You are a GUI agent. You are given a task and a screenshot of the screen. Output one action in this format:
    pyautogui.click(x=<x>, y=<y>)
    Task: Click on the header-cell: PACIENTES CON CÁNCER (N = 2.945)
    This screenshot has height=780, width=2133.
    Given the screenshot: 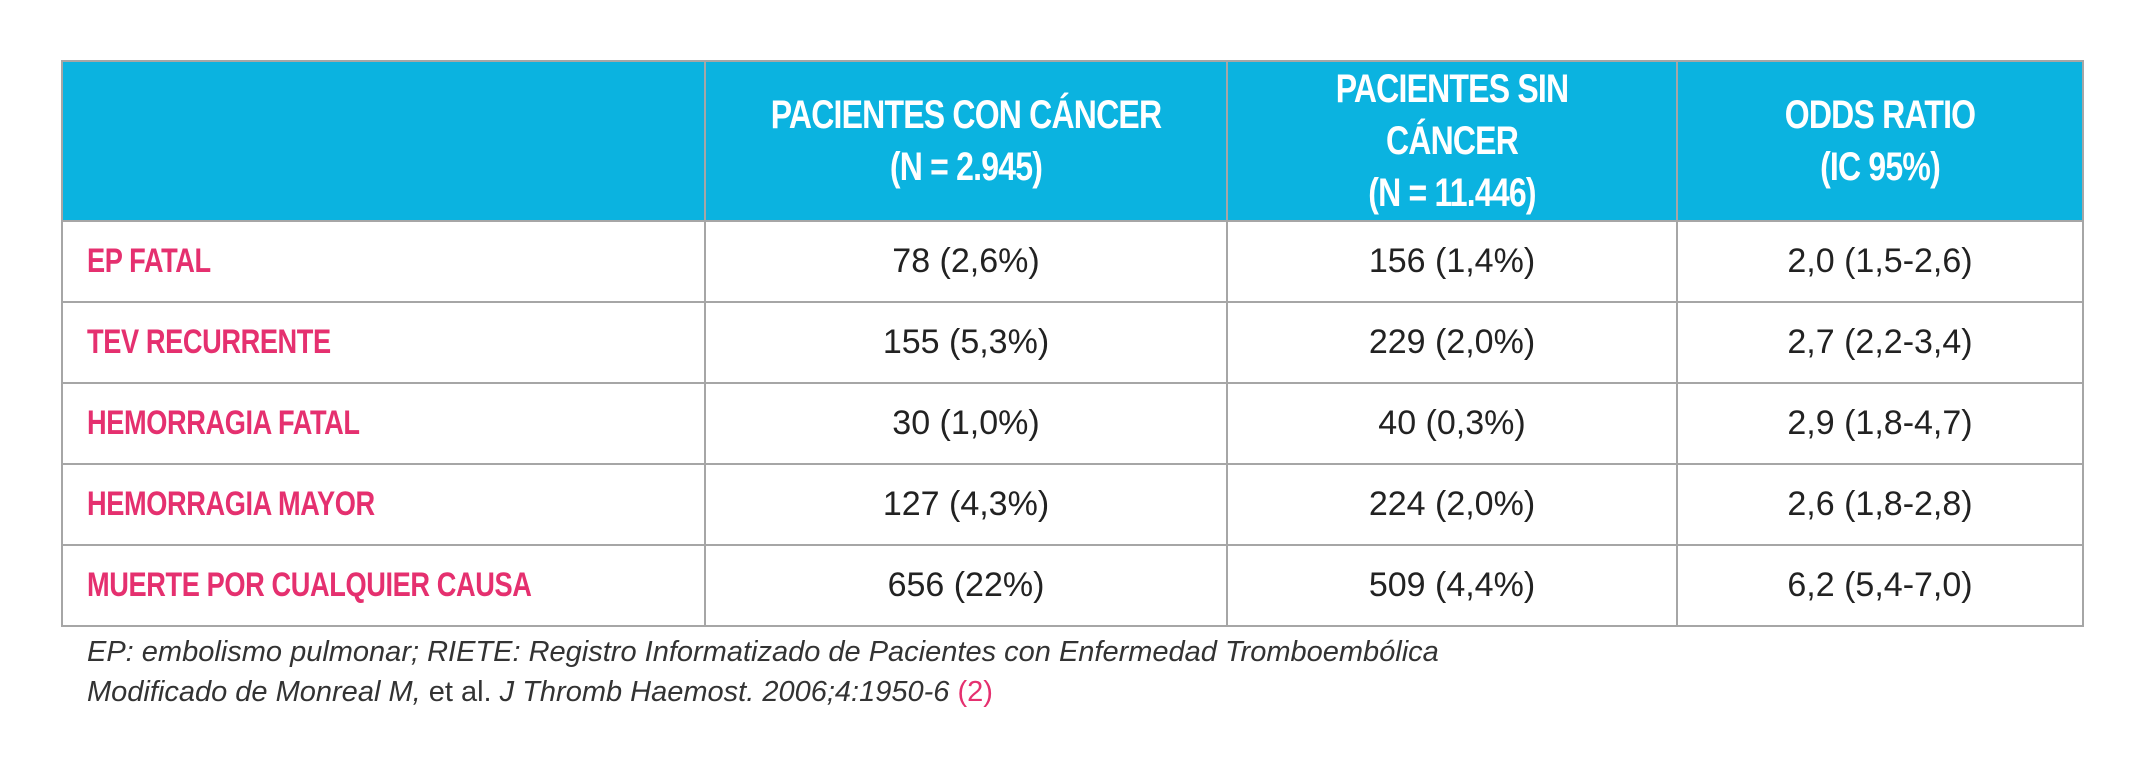 What is the action you would take?
    pyautogui.click(x=966, y=141)
    